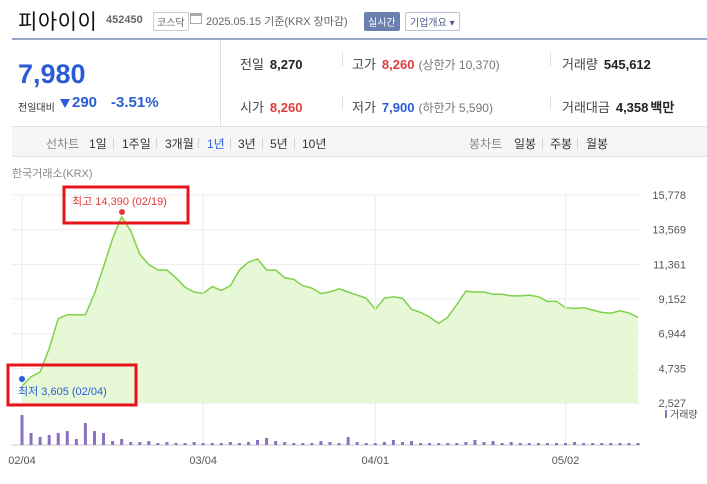 The image size is (707, 484). I want to click on open-price: 시가 8,260, so click(271, 106).